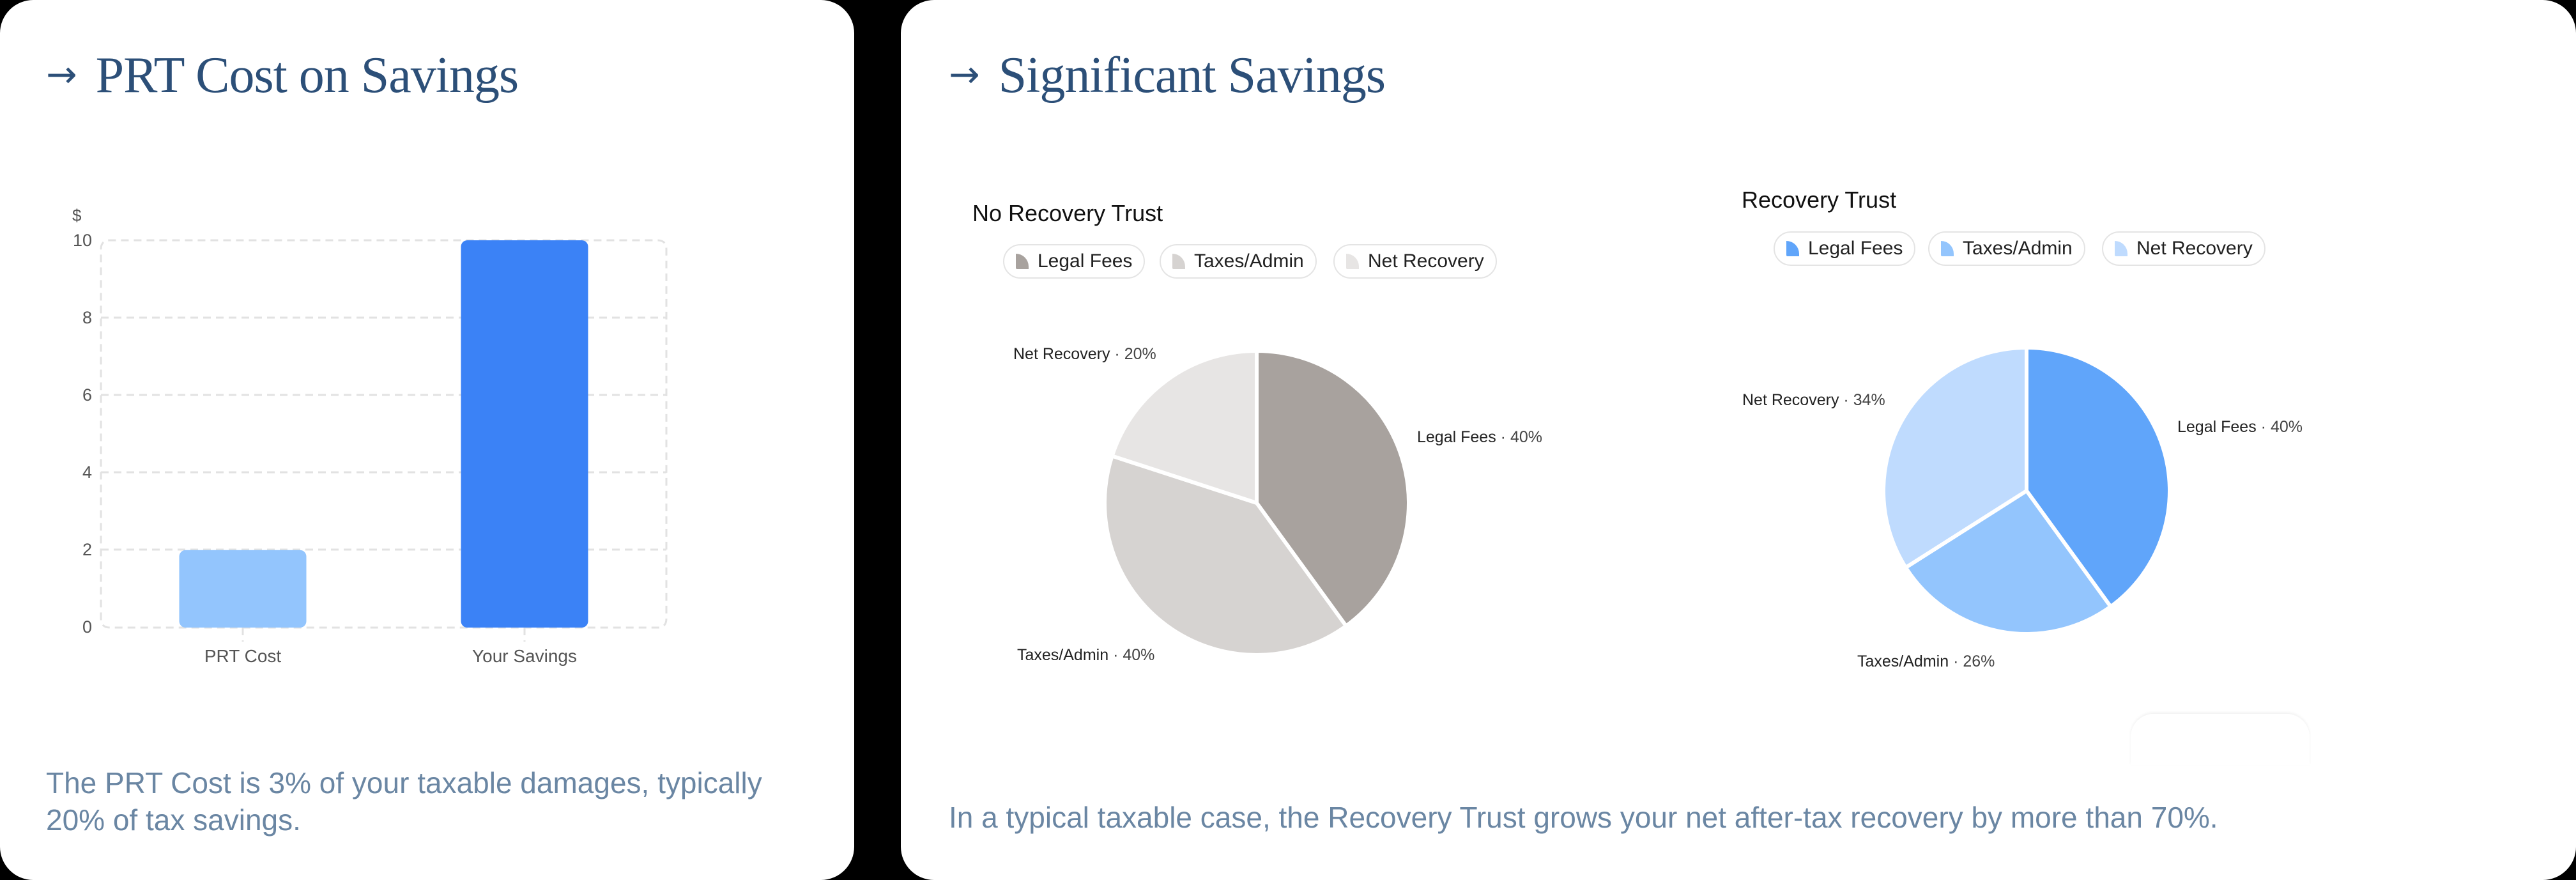 The width and height of the screenshot is (2576, 880). I want to click on card-title-text: Significant Savings, so click(1192, 75).